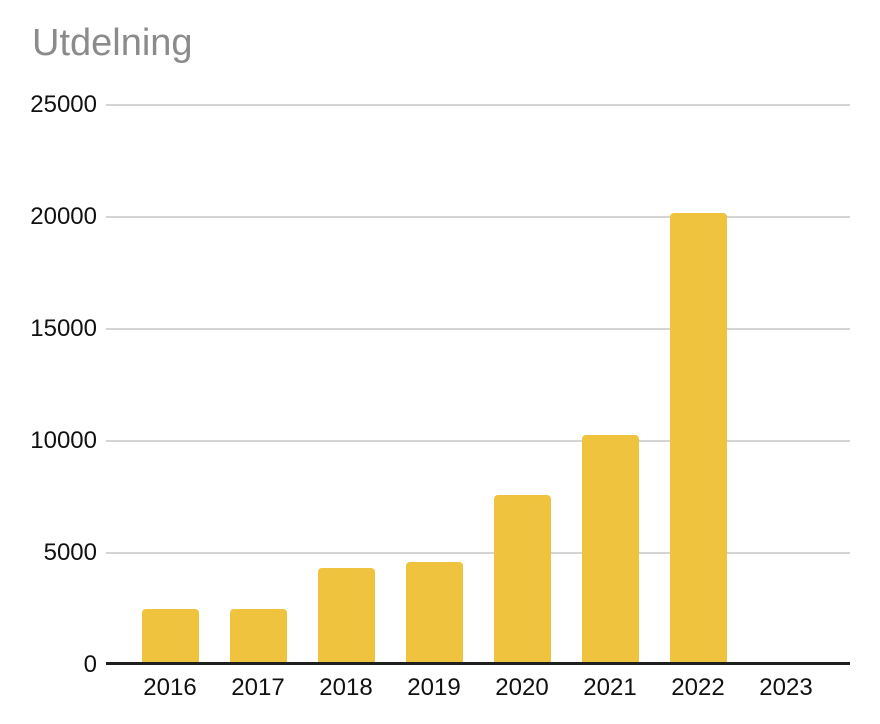 The image size is (880, 724). Describe the element at coordinates (90, 664) in the screenshot. I see `y-axis-tick-label: 0` at that location.